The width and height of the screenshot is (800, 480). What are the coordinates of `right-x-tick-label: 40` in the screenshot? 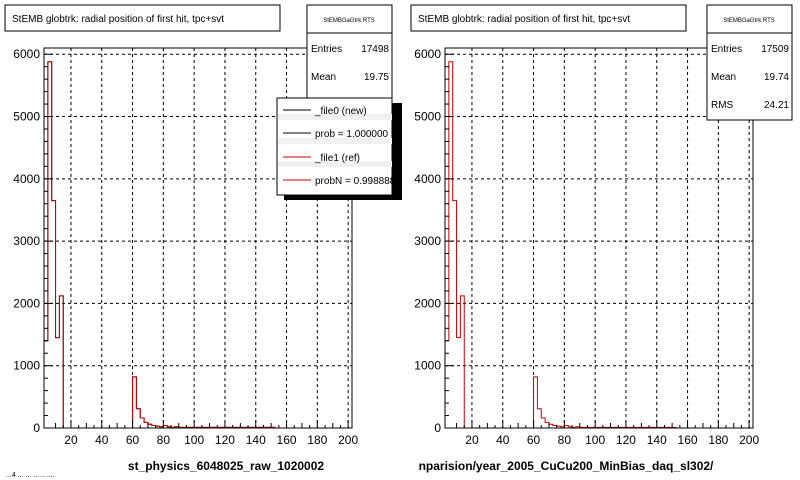 It's located at (503, 440).